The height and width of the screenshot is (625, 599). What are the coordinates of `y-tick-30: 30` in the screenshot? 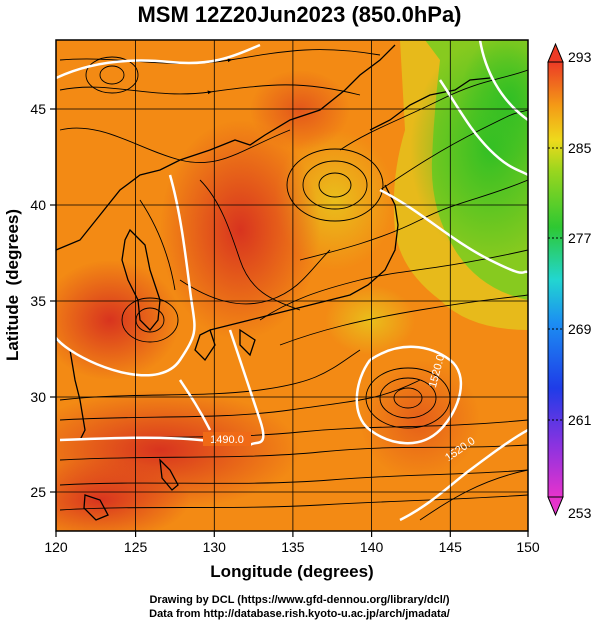 It's located at (38, 397).